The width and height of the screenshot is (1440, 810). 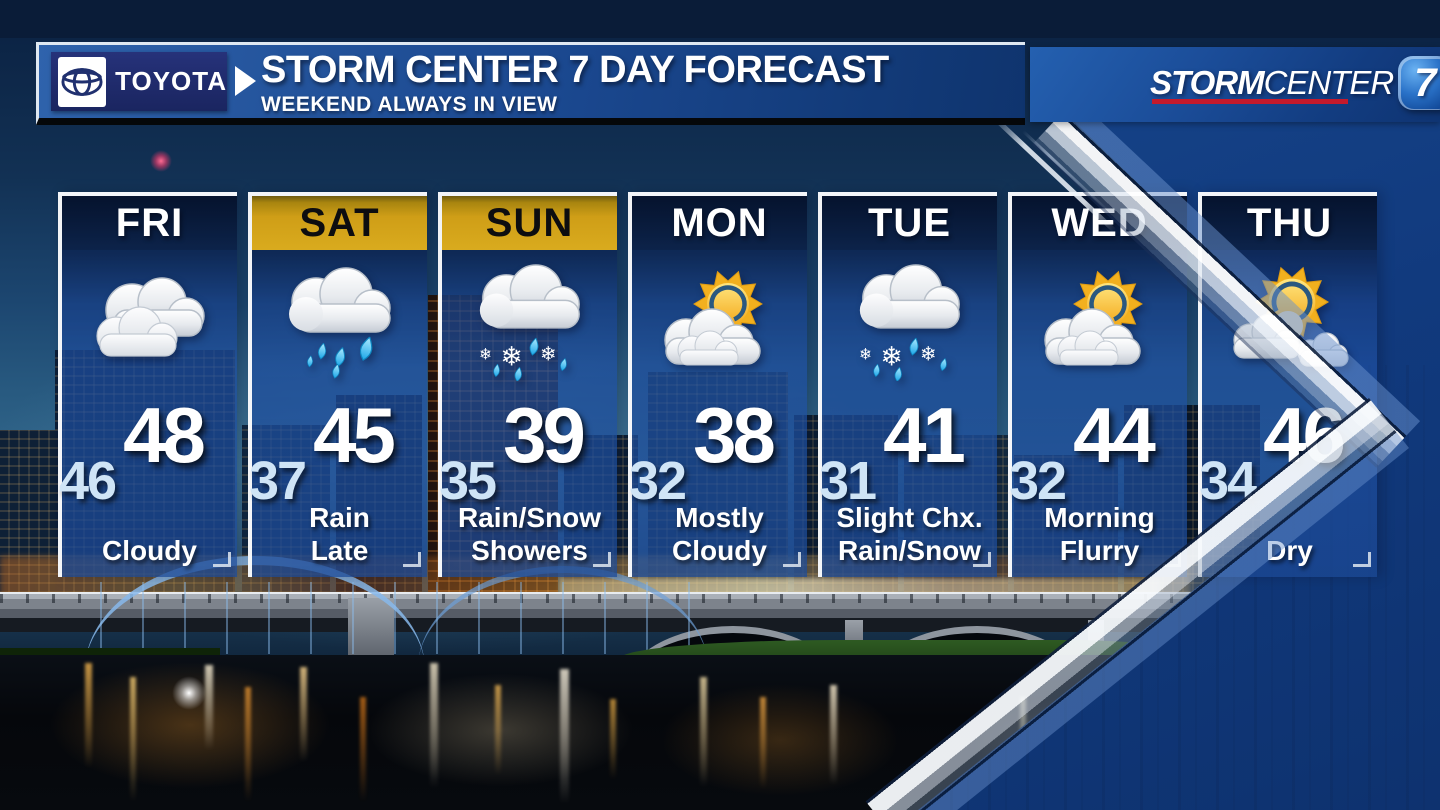 I want to click on lamp-reflection, so click(x=189, y=693).